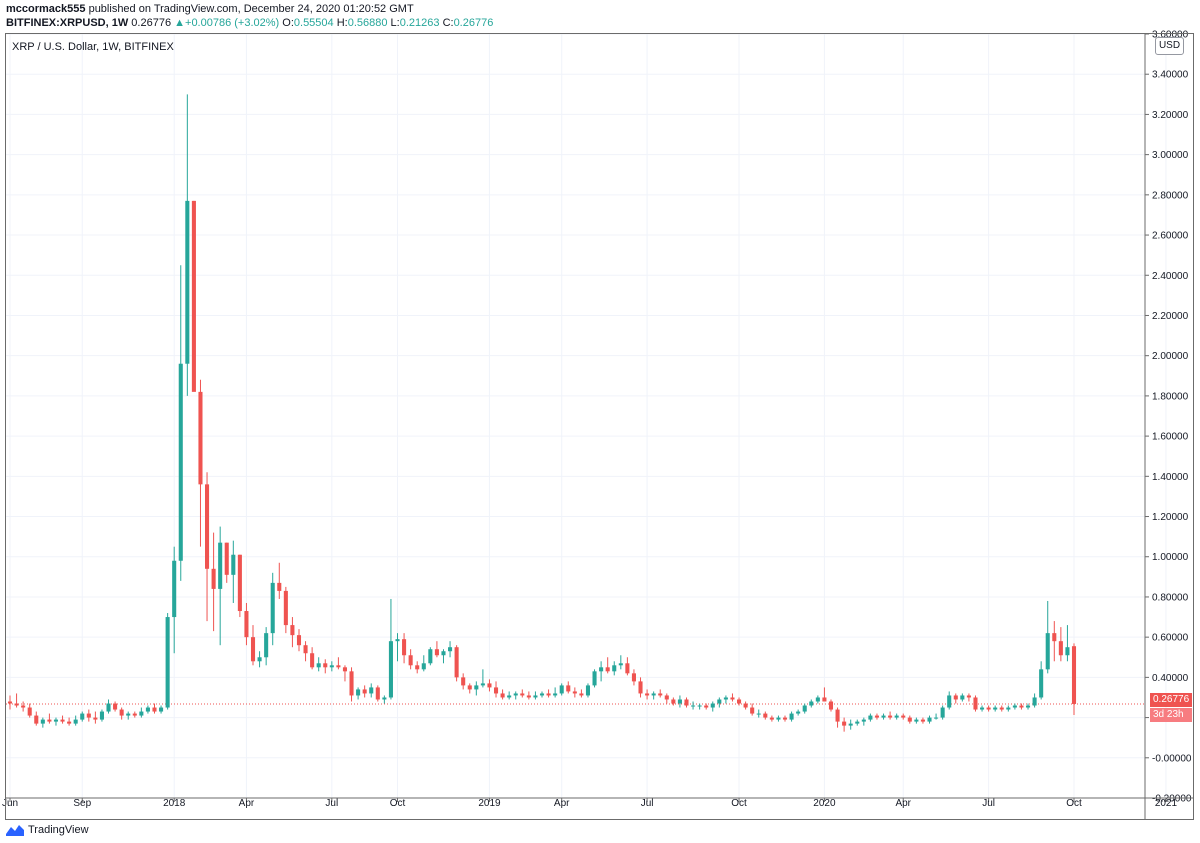 The width and height of the screenshot is (1200, 843). I want to click on x-tick-label: 2021, so click(1166, 803).